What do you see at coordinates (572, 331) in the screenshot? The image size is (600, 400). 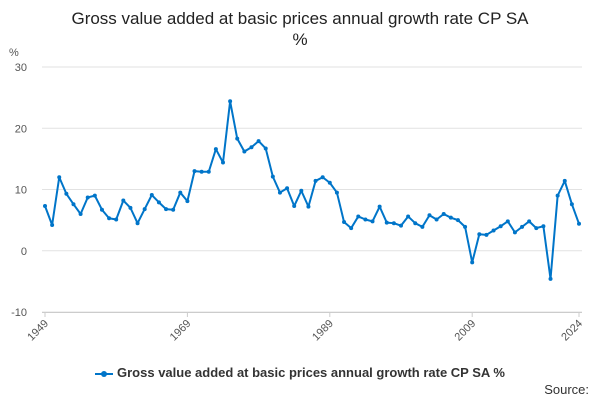 I see `x-tick-label: 2024` at bounding box center [572, 331].